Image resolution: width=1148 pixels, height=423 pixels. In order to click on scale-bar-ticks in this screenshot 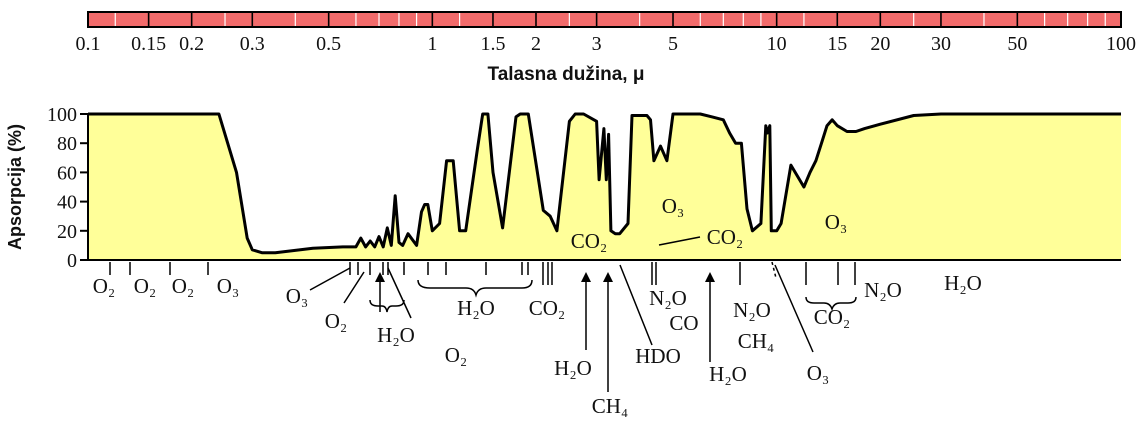, I will do `click(604, 19)`.